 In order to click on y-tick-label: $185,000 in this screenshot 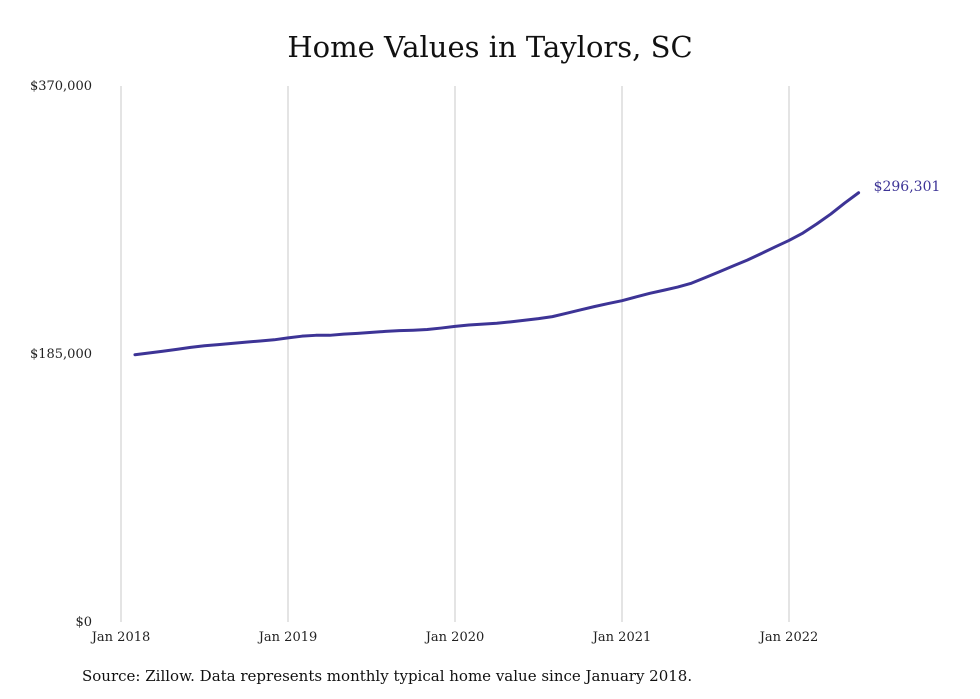, I will do `click(61, 354)`.